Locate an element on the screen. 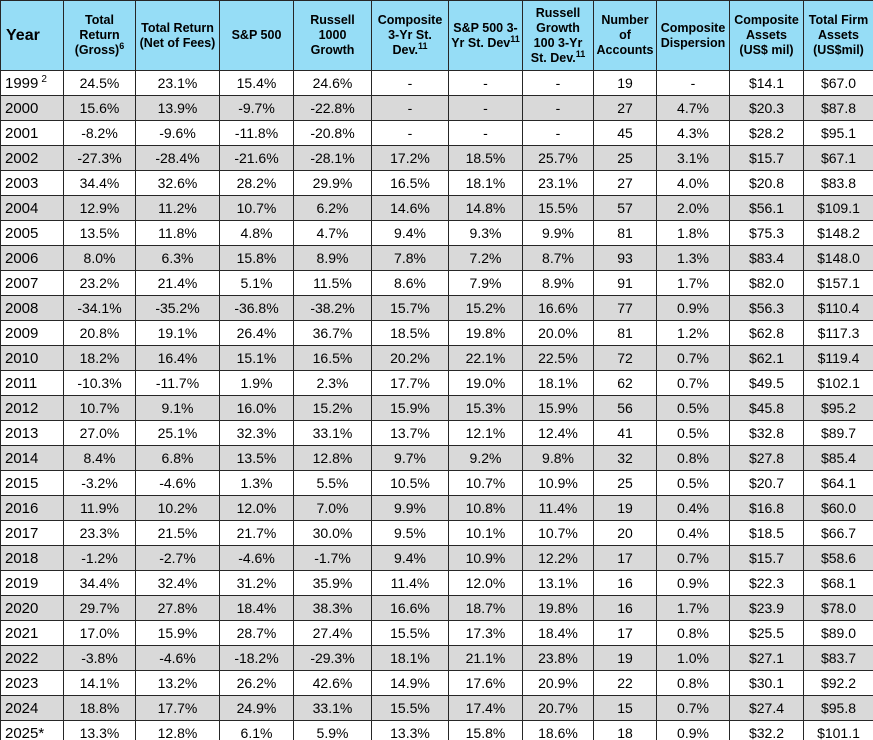  data-cell: 18 is located at coordinates (625, 730).